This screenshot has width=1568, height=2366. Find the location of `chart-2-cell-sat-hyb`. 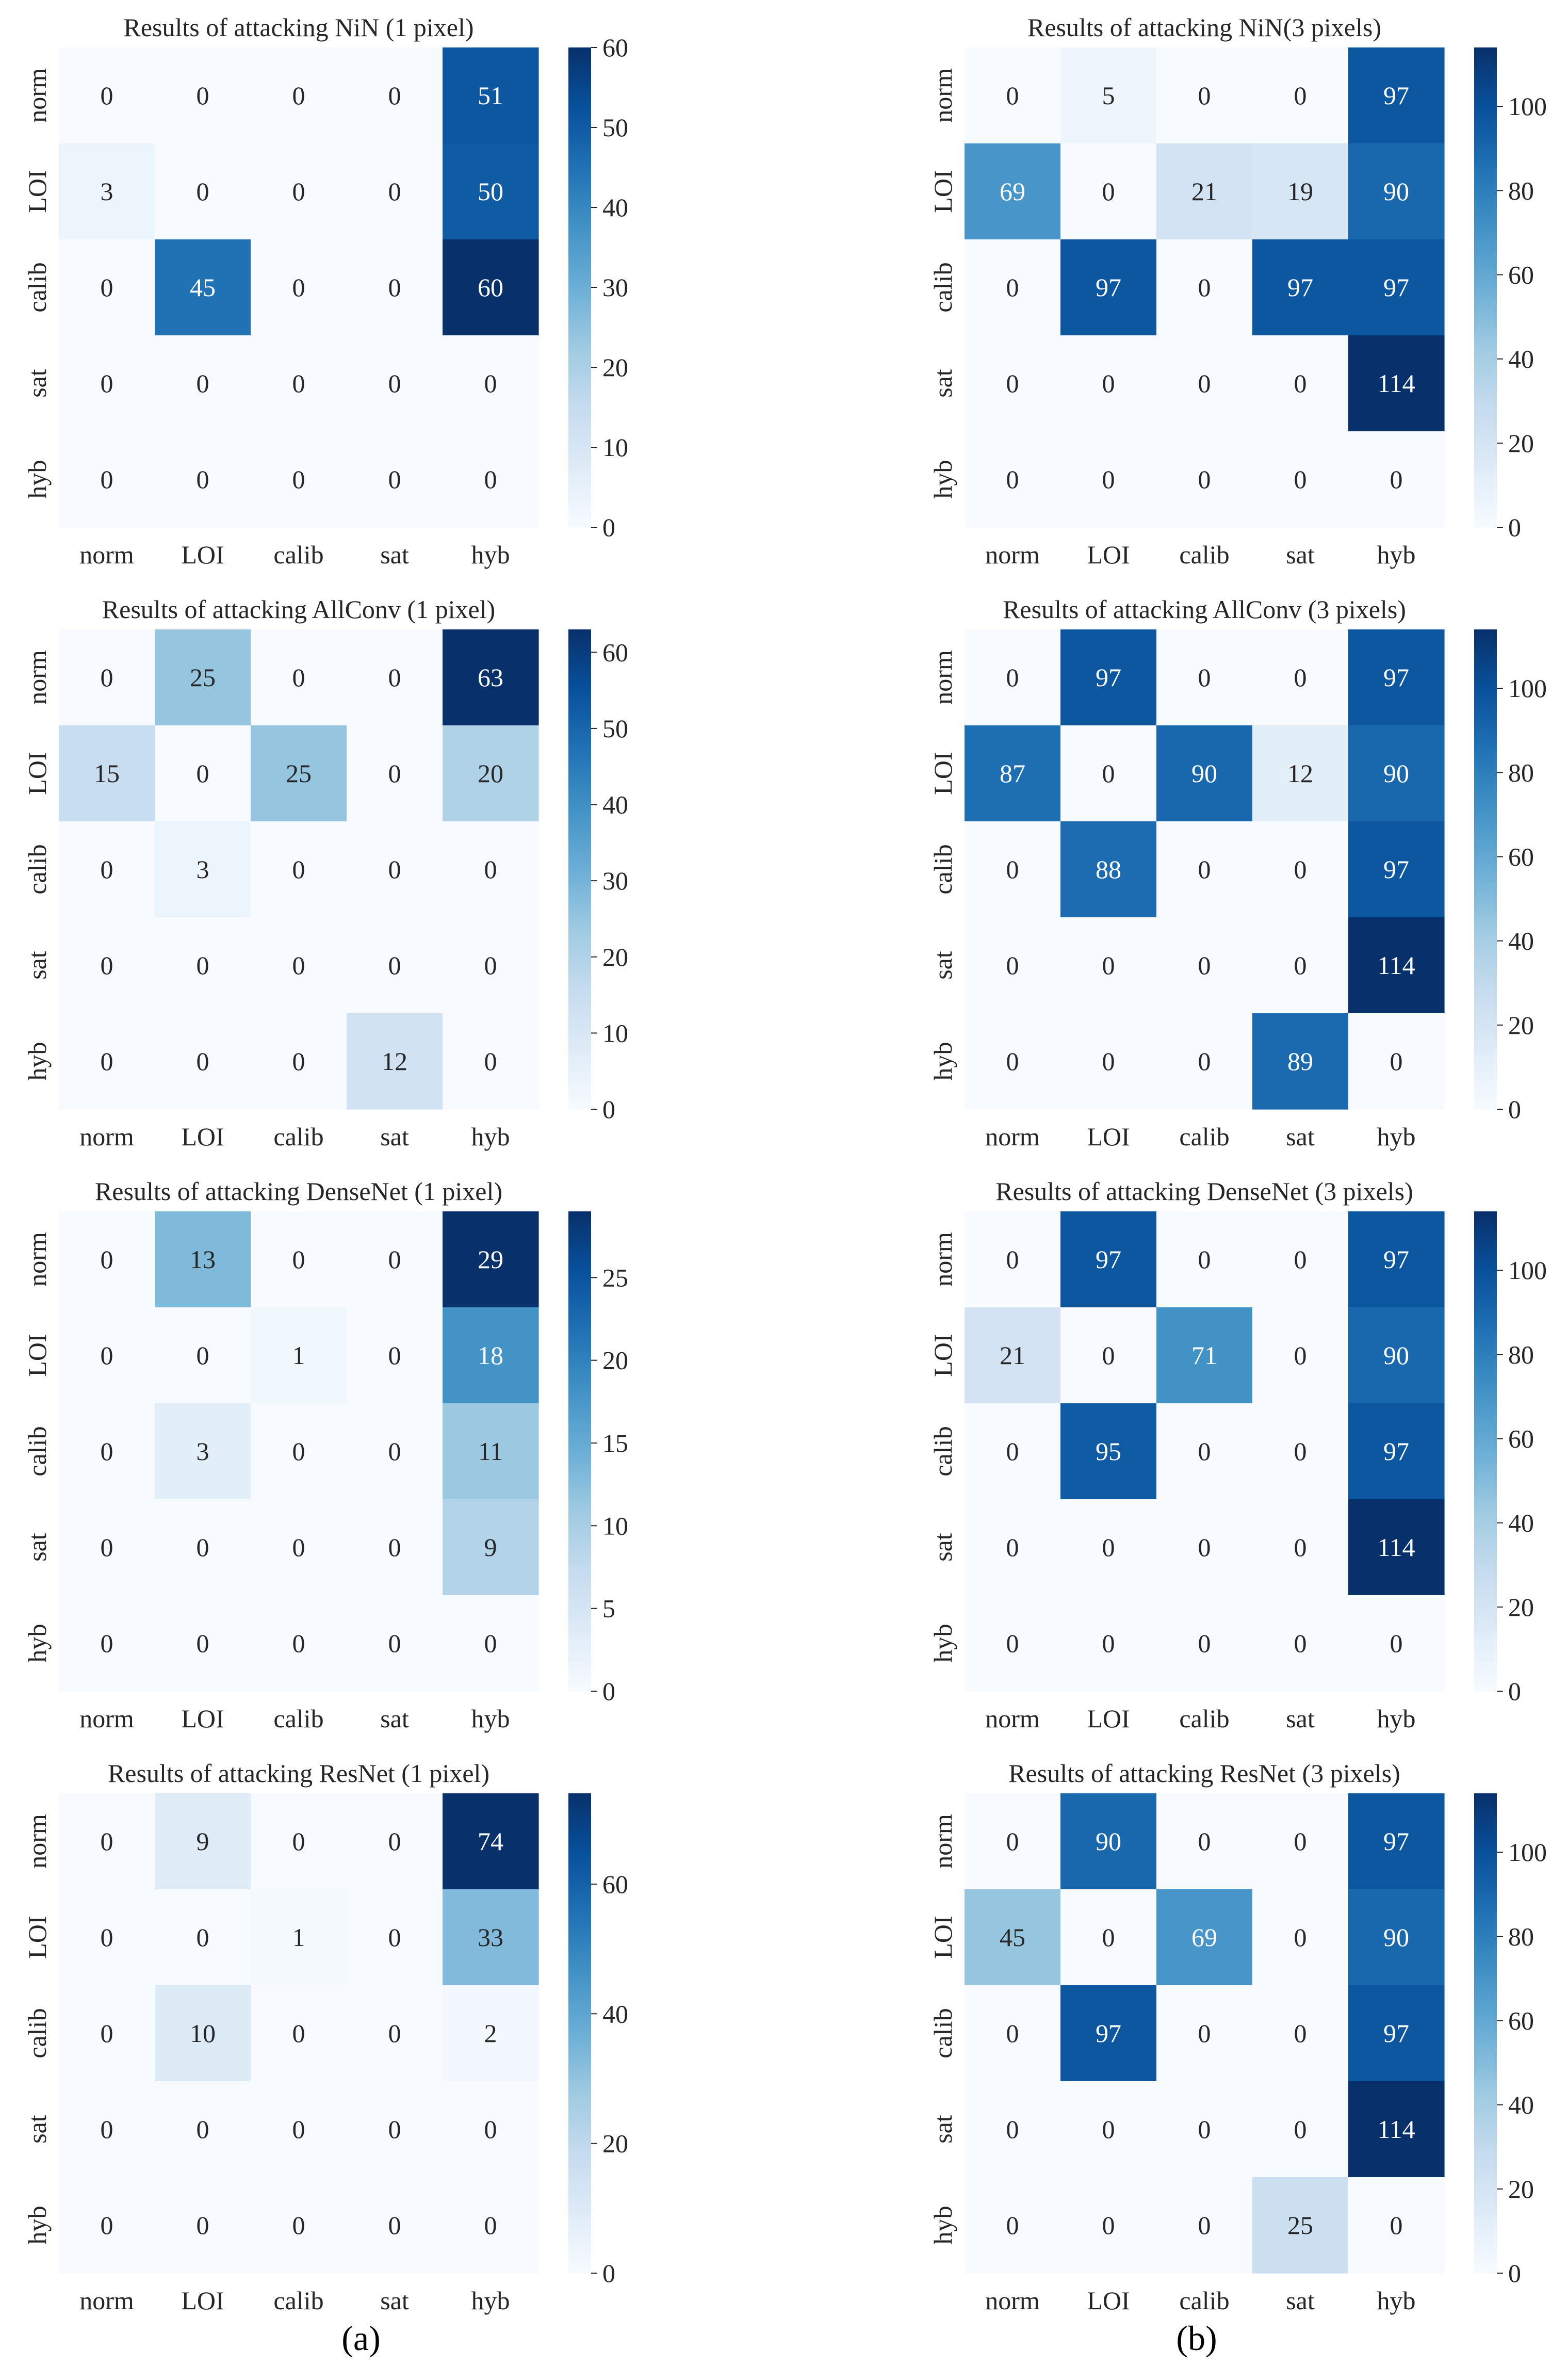

chart-2-cell-sat-hyb is located at coordinates (1397, 383).